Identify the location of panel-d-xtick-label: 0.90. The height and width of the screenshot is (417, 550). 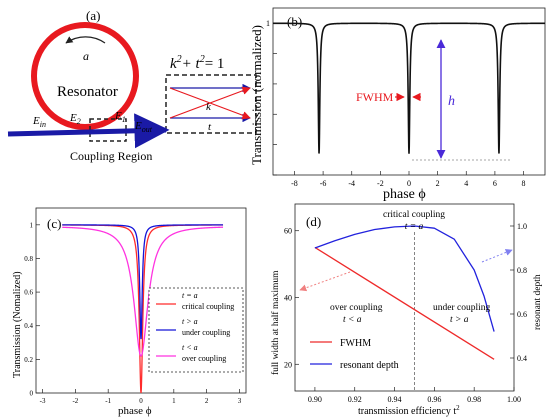
(315, 399).